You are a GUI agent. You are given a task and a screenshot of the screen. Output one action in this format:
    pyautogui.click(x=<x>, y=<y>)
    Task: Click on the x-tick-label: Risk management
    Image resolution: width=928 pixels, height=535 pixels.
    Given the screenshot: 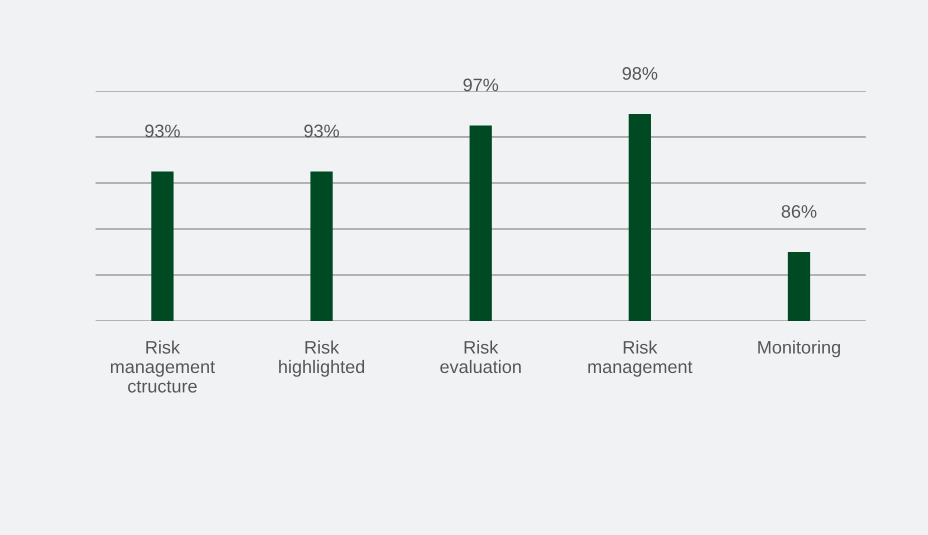 What is the action you would take?
    pyautogui.click(x=640, y=358)
    